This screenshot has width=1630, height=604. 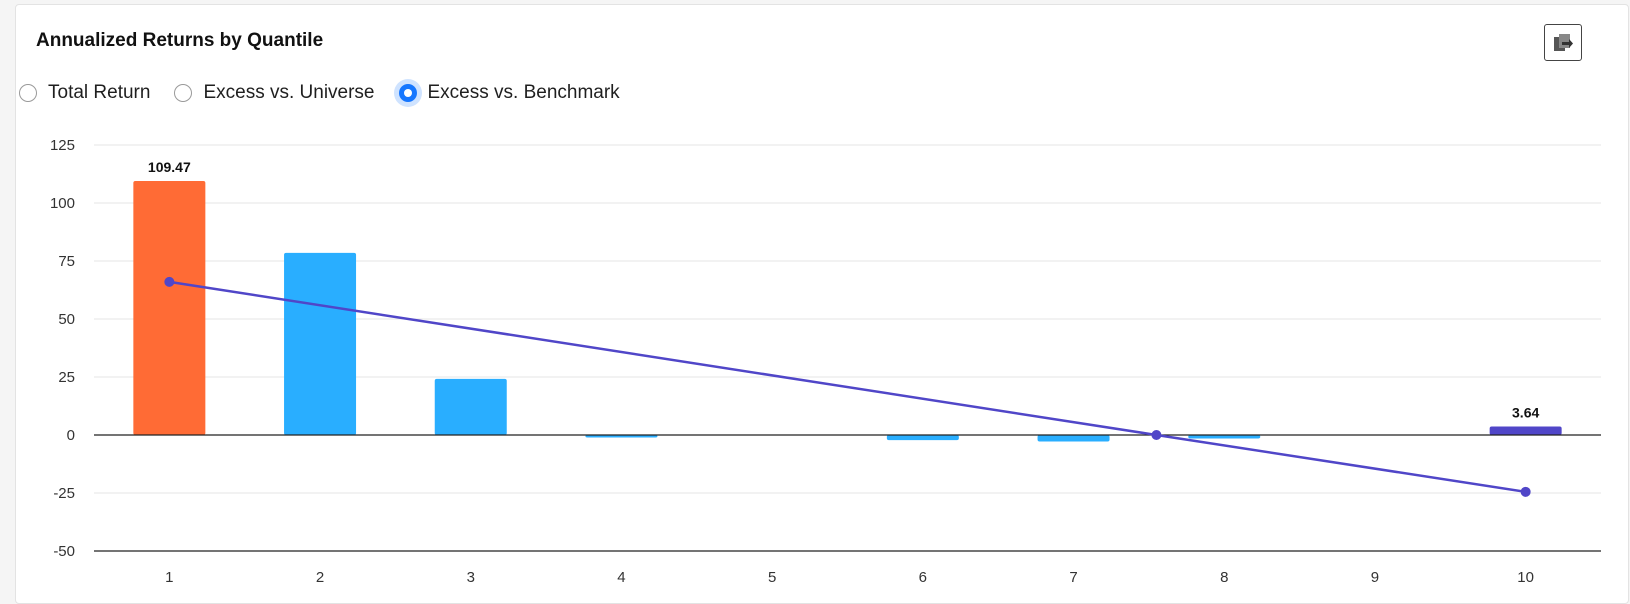 I want to click on y-tick-label: 75, so click(x=66, y=261).